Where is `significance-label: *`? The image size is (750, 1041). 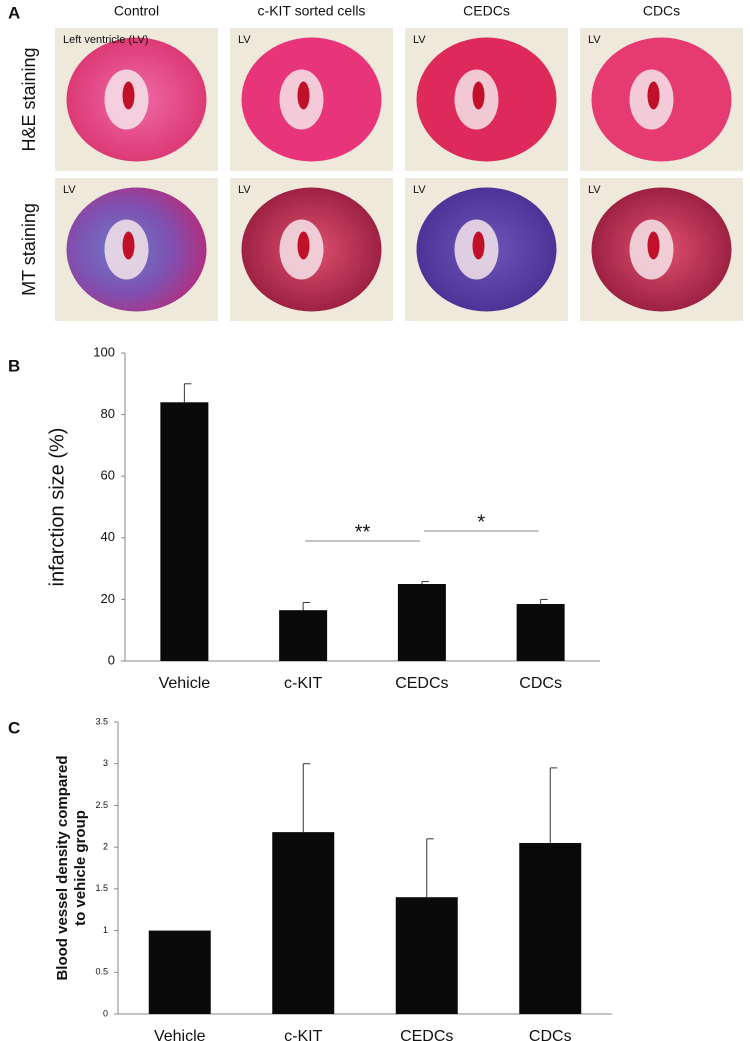
significance-label: * is located at coordinates (481, 522).